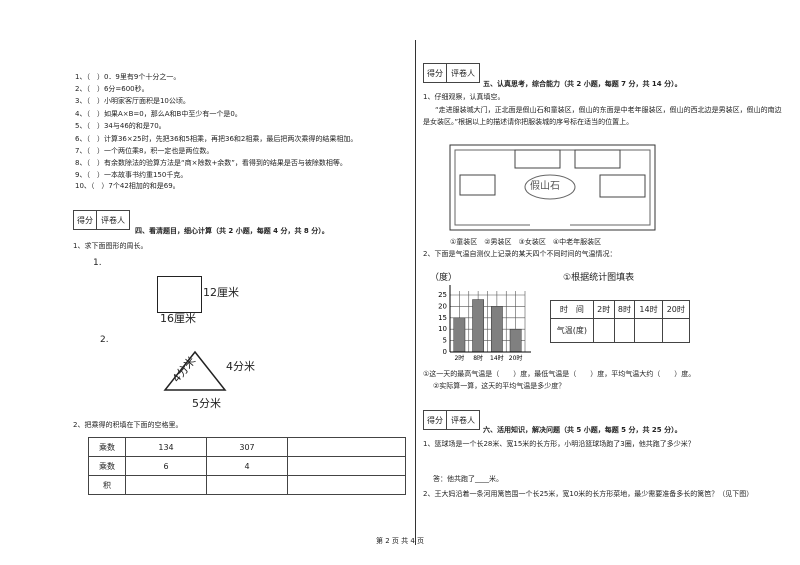 The width and height of the screenshot is (800, 565). I want to click on footer: 第 2 页 共 4 页, so click(400, 541).